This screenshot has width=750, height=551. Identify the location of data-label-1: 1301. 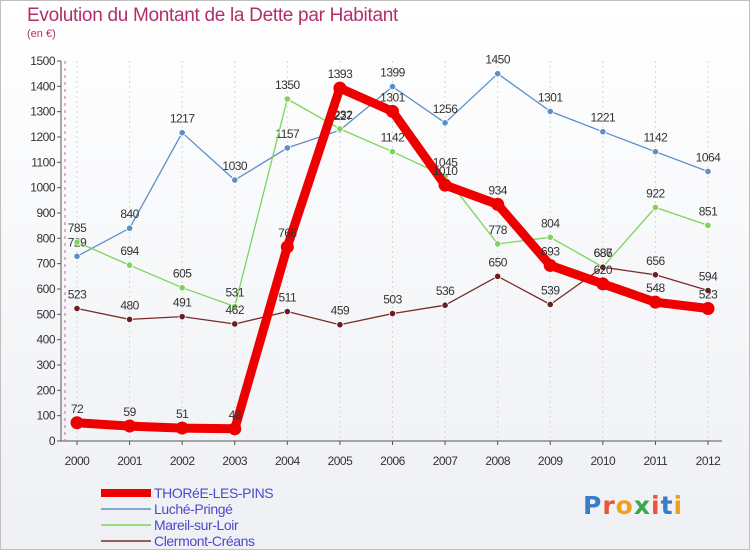
(551, 97).